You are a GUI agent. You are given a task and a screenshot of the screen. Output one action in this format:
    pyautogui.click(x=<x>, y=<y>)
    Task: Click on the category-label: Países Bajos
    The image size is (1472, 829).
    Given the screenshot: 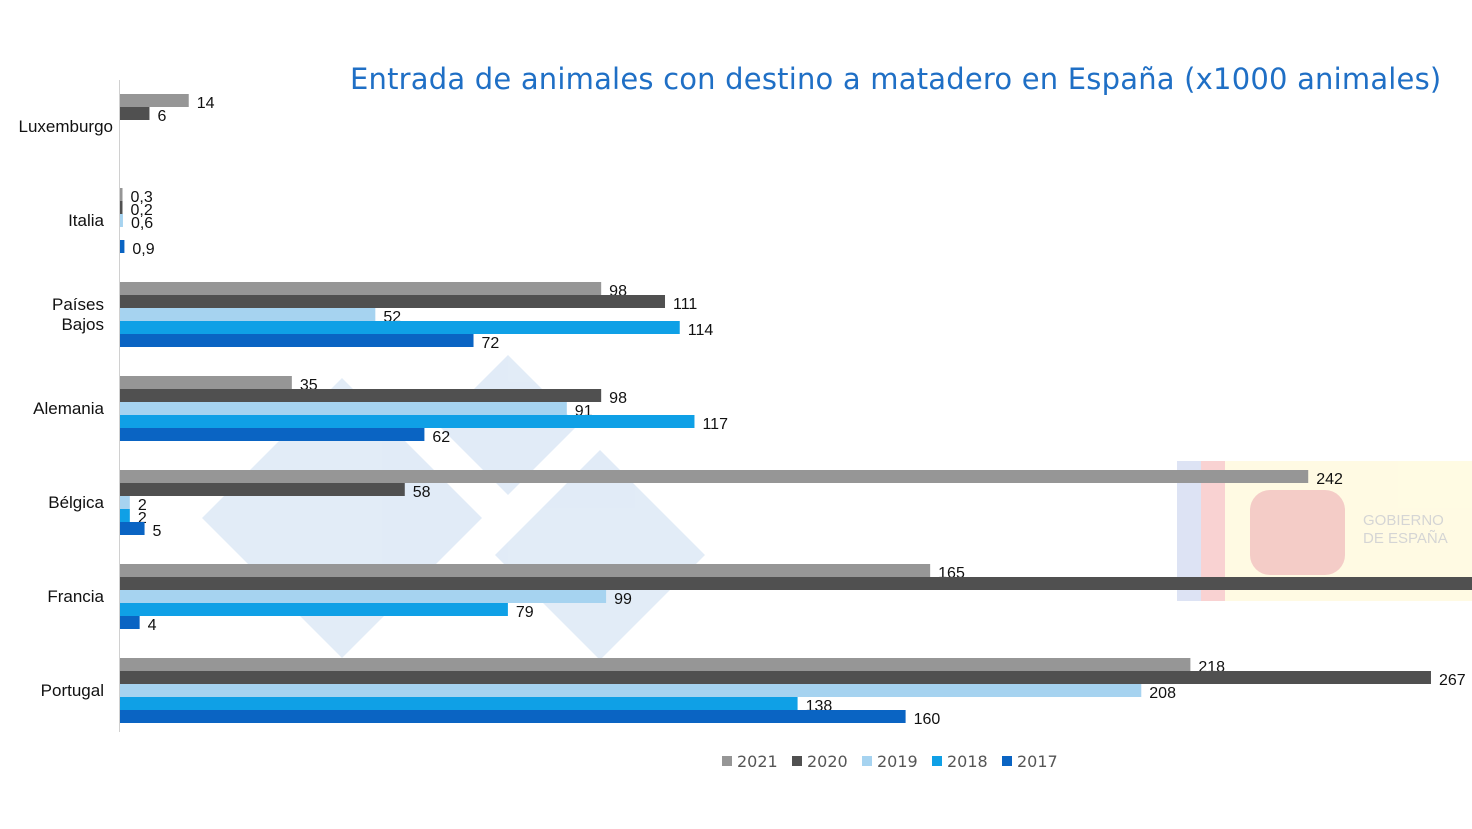 What is the action you would take?
    pyautogui.click(x=78, y=314)
    